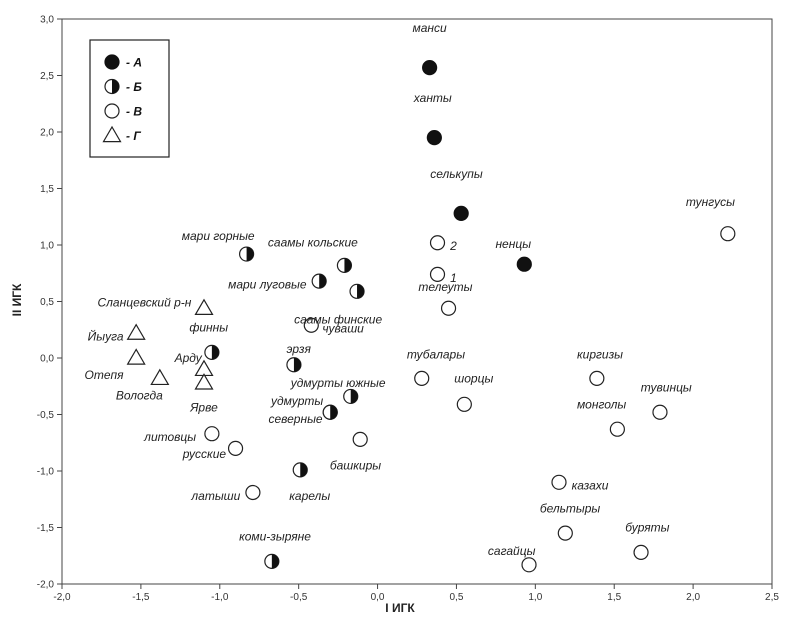 Image resolution: width=788 pixels, height=619 pixels. What do you see at coordinates (139, 395) in the screenshot?
I see `data-label: Вологда` at bounding box center [139, 395].